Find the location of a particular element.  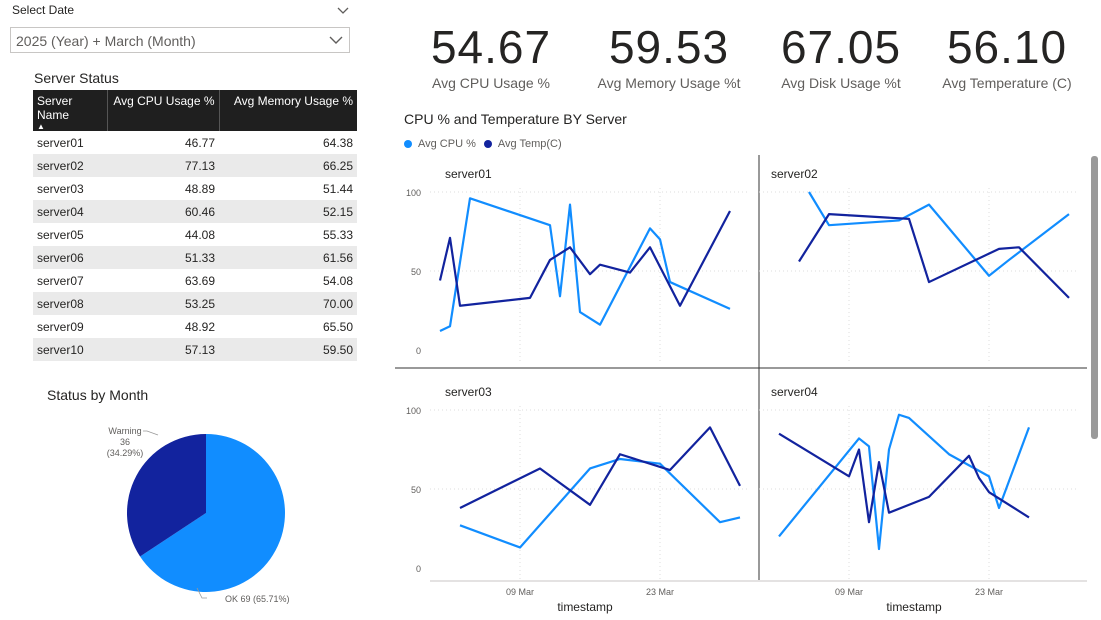

y-tick-label: 100 is located at coordinates (413, 193).